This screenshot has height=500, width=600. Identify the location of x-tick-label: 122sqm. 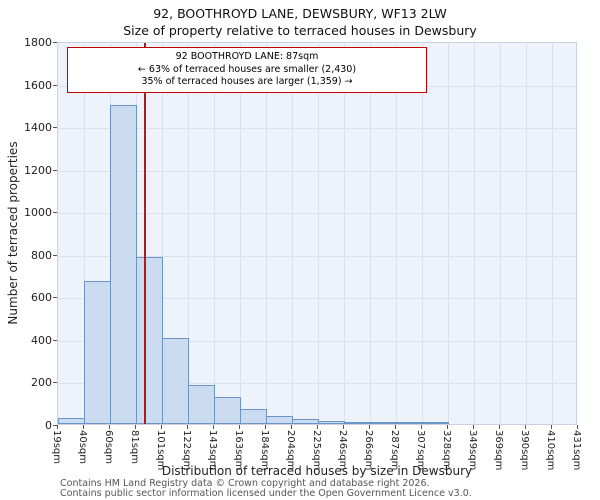
(186, 450).